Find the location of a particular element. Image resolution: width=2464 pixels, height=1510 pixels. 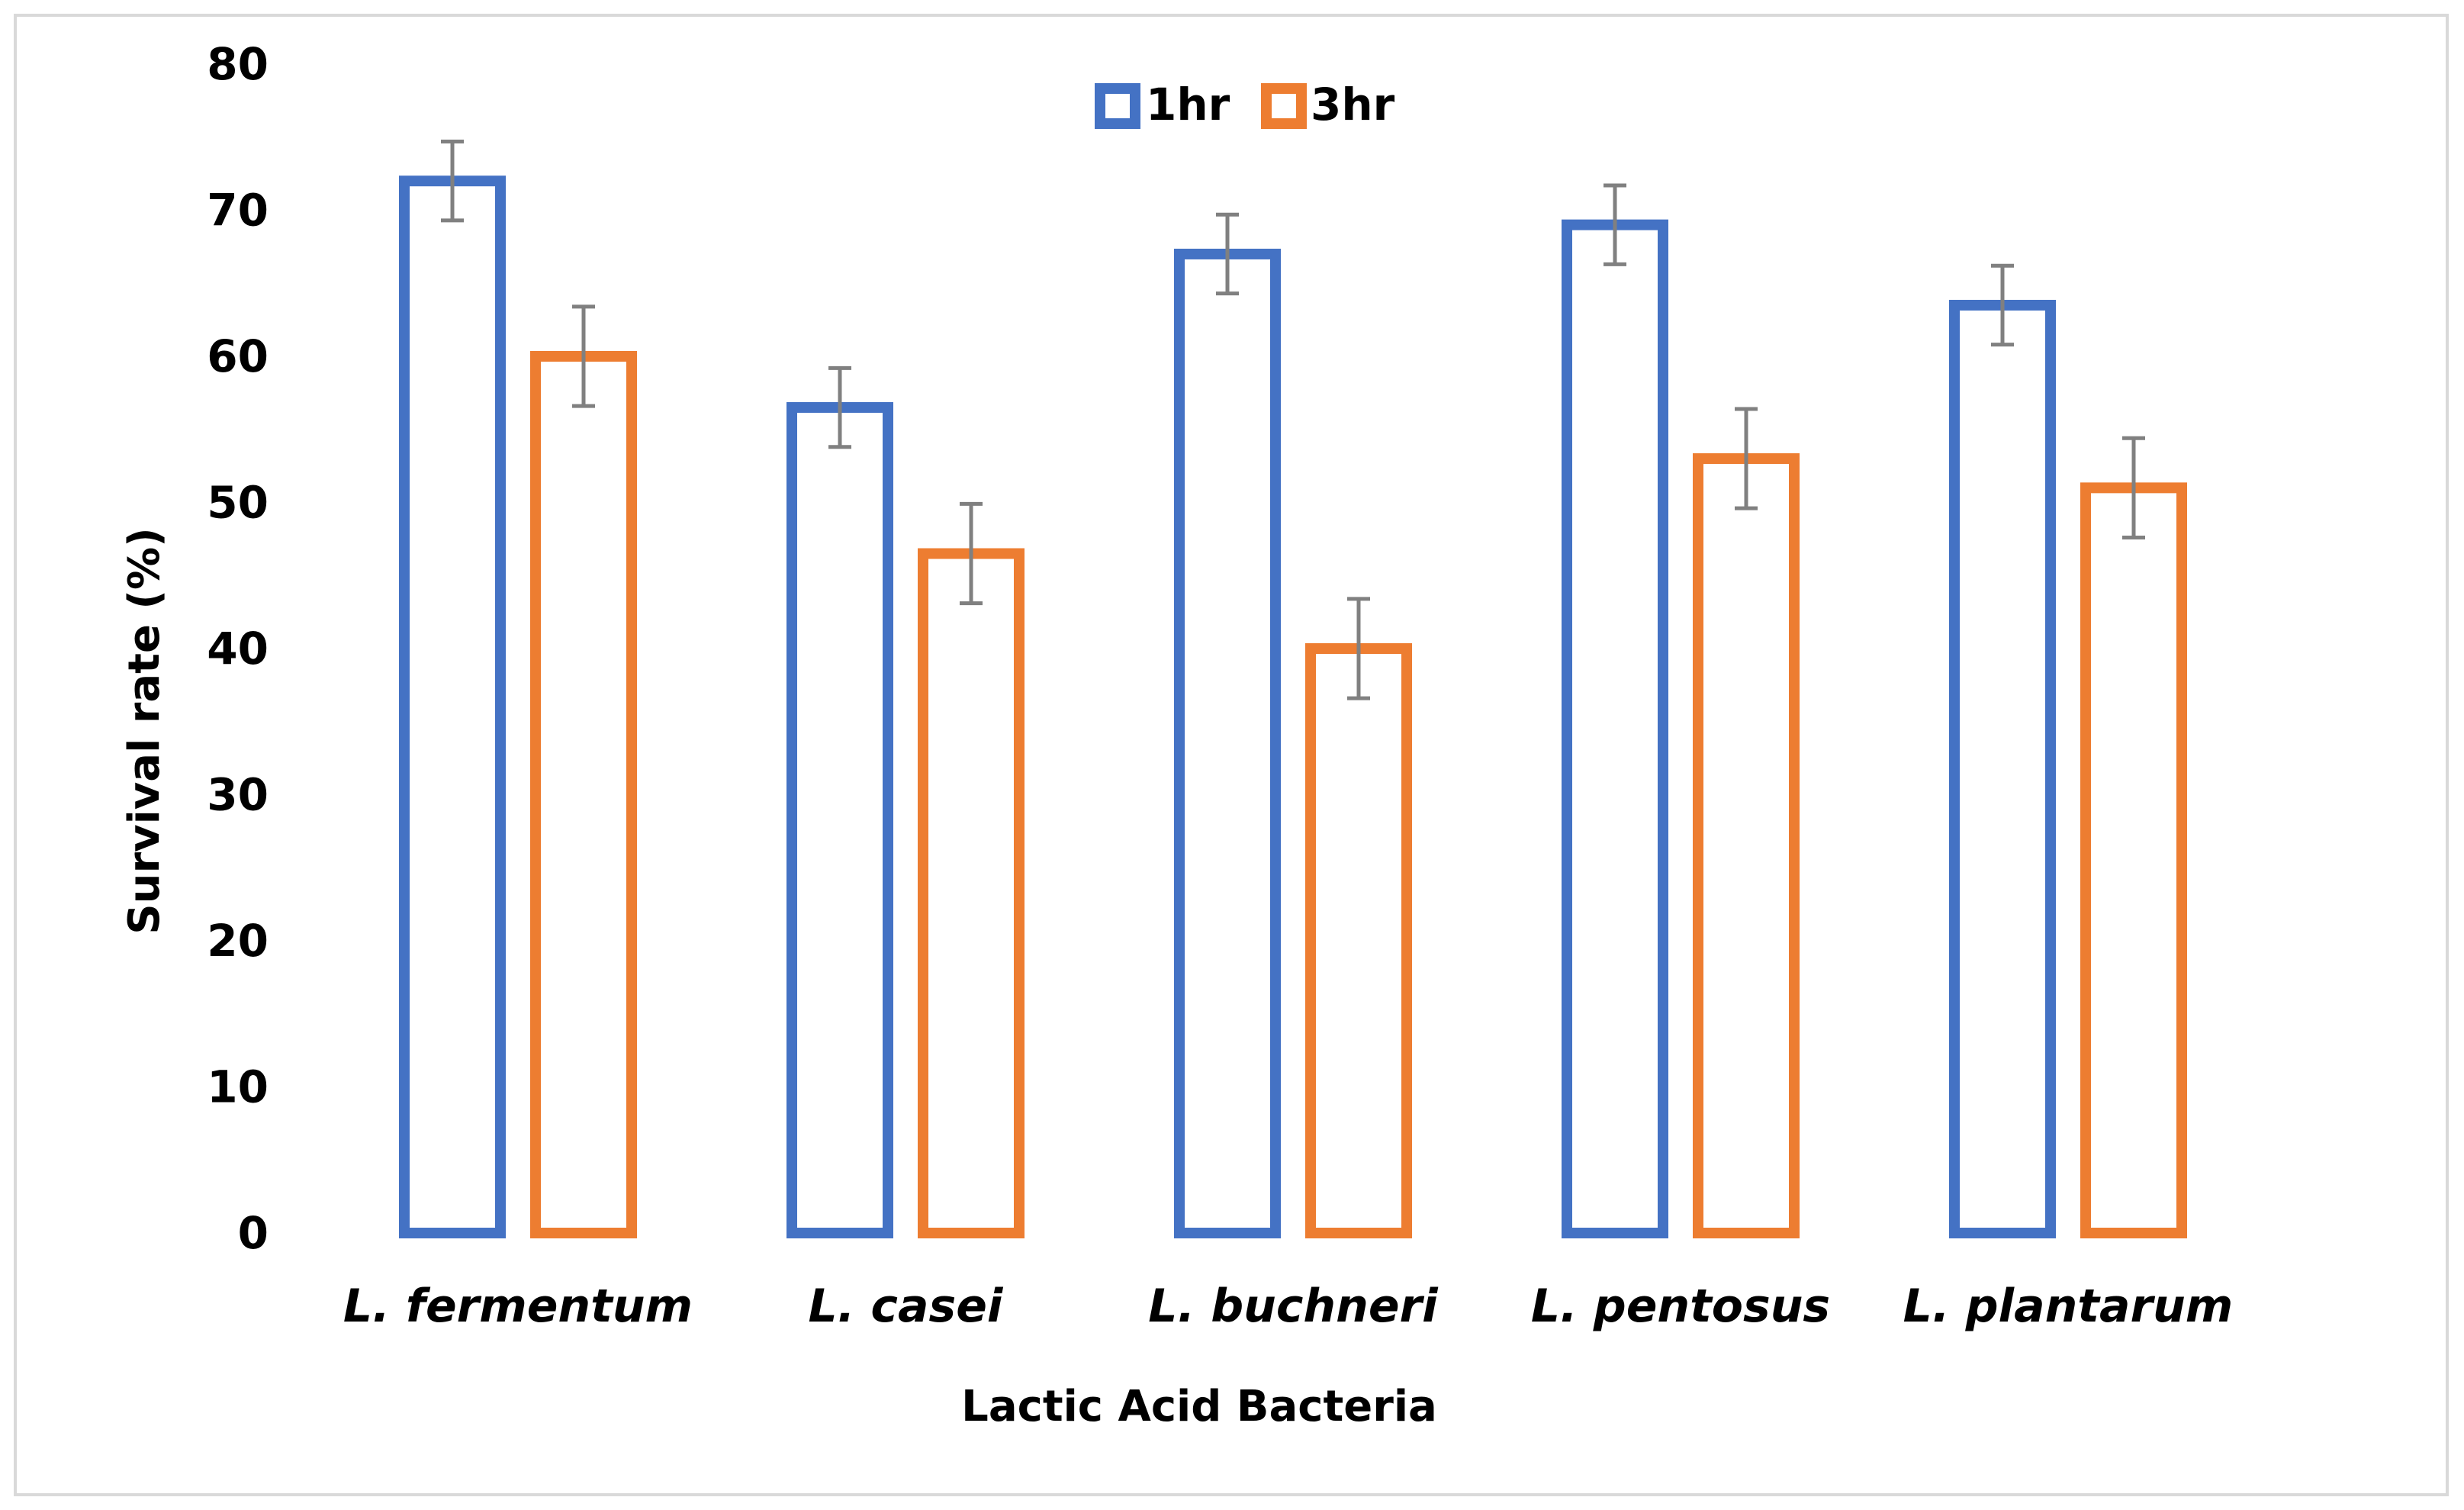

y-tick-label: 10 is located at coordinates (238, 1087).